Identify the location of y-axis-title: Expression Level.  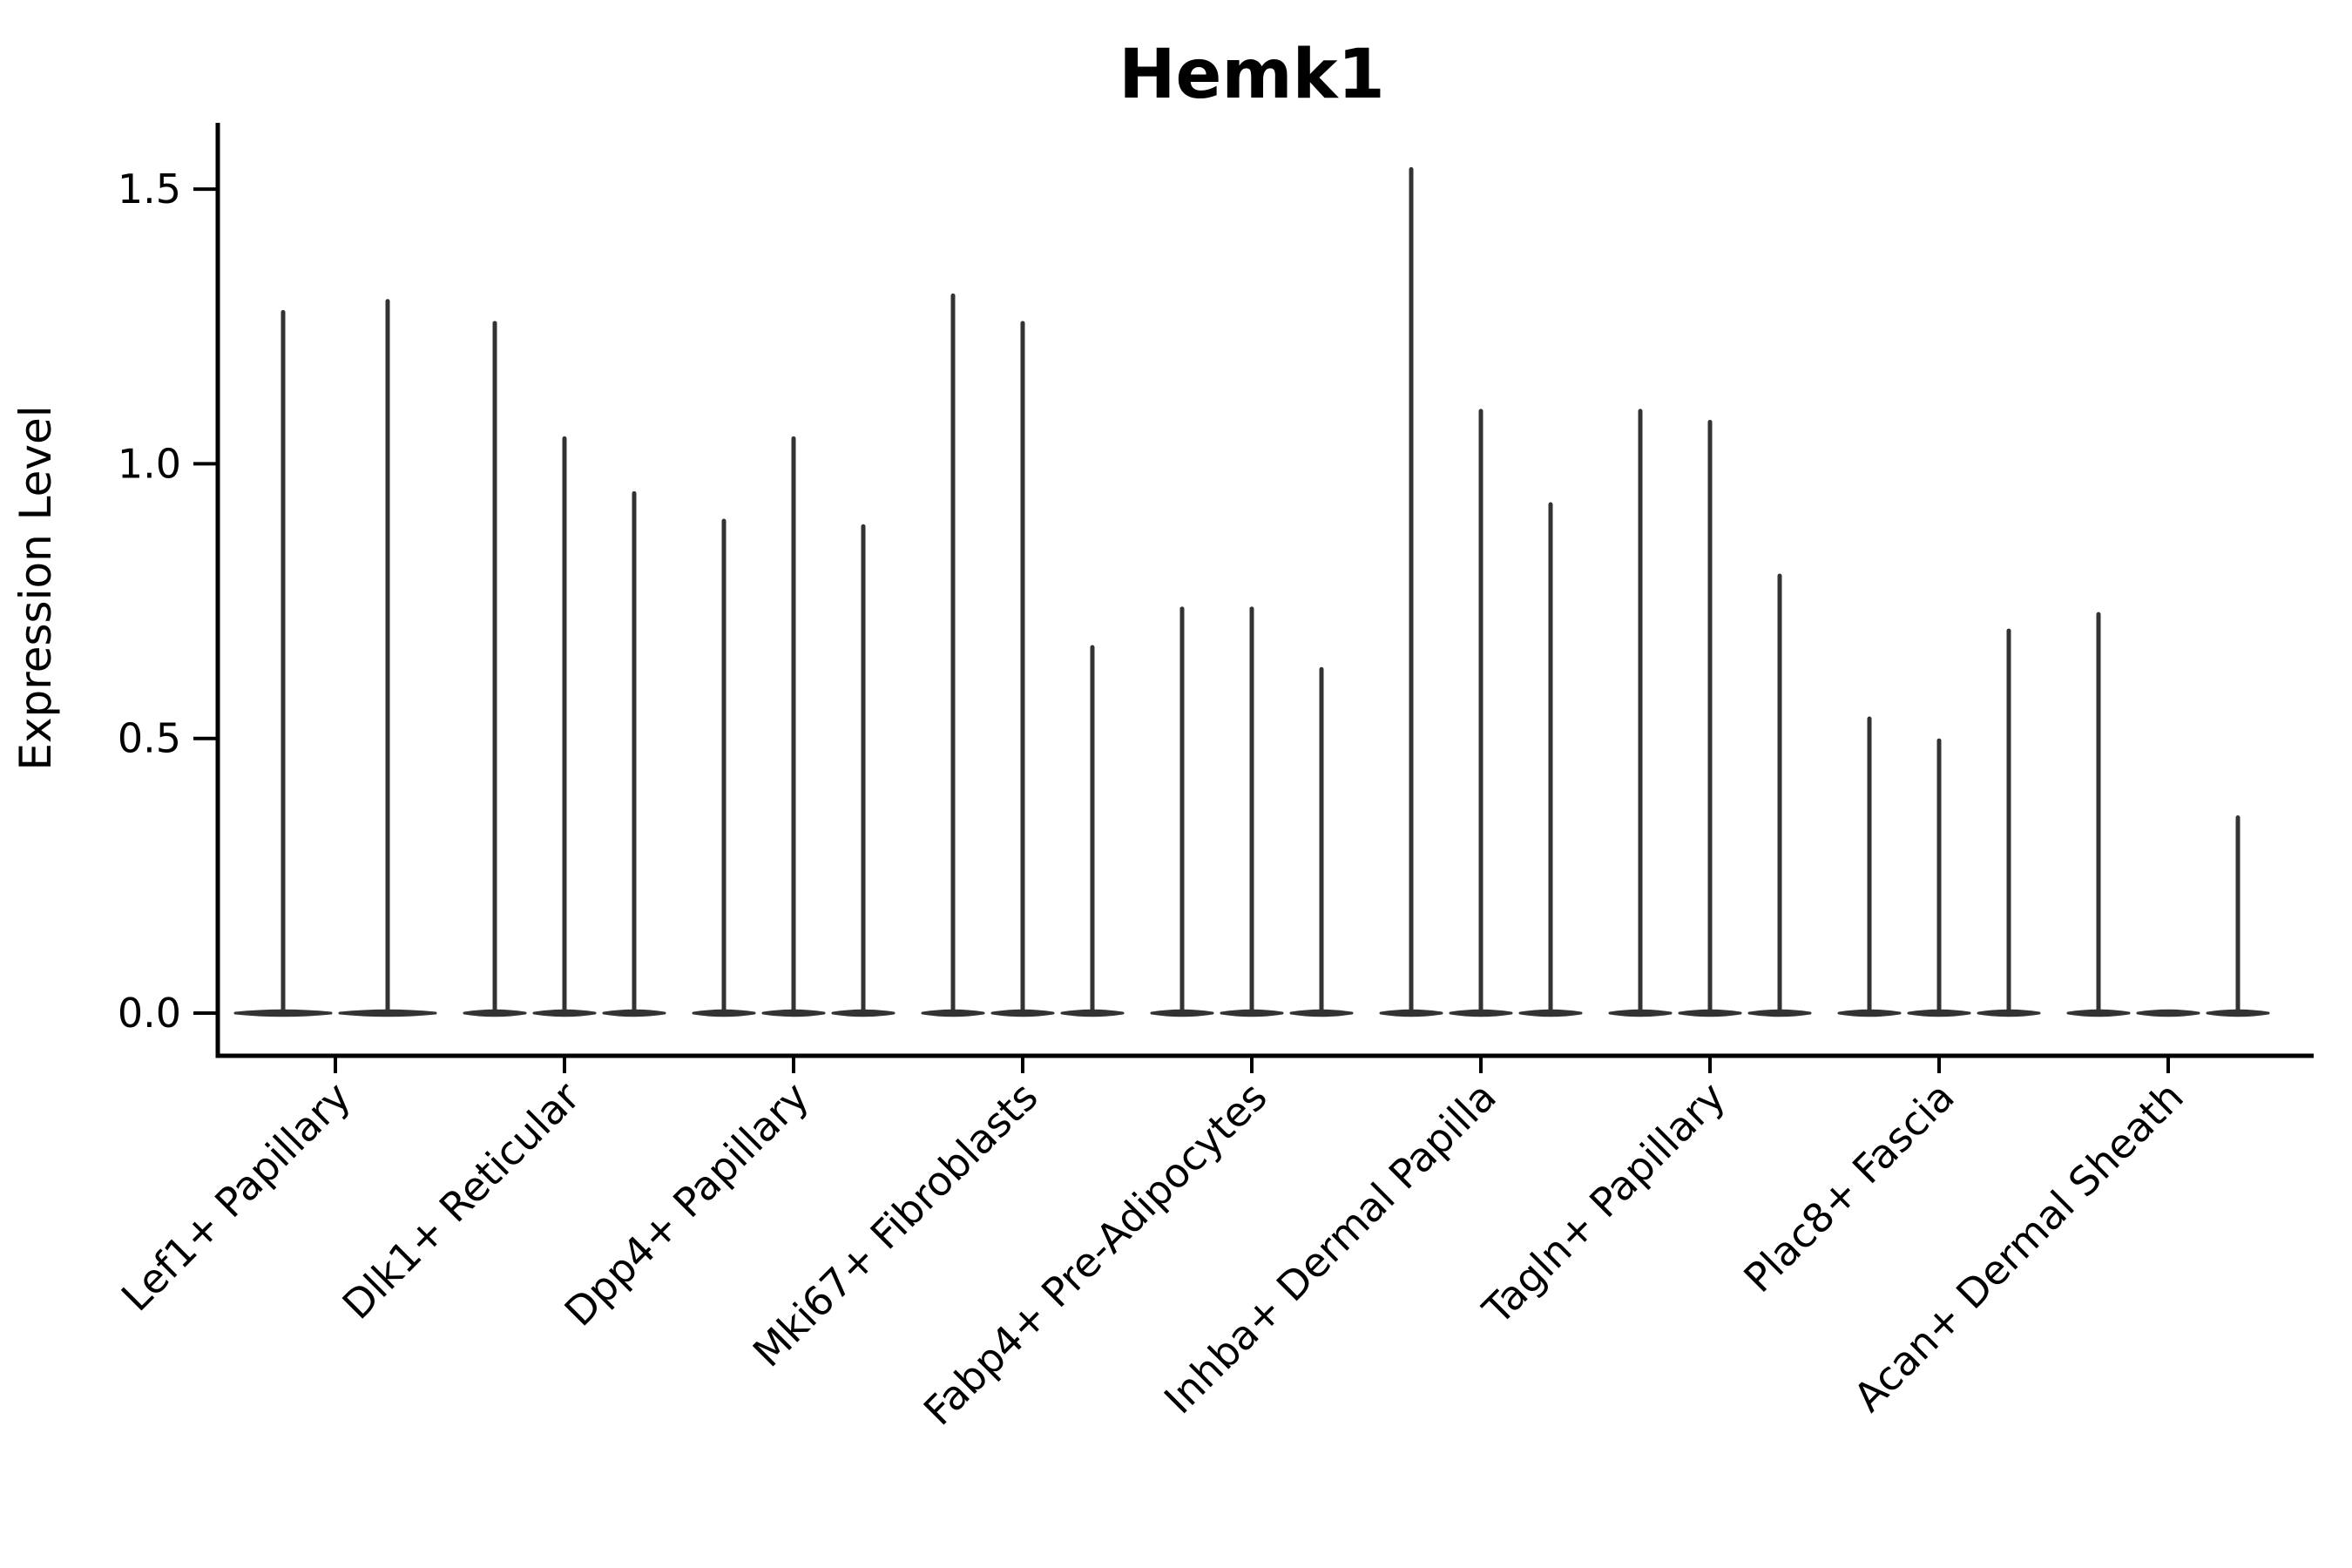
(35, 587).